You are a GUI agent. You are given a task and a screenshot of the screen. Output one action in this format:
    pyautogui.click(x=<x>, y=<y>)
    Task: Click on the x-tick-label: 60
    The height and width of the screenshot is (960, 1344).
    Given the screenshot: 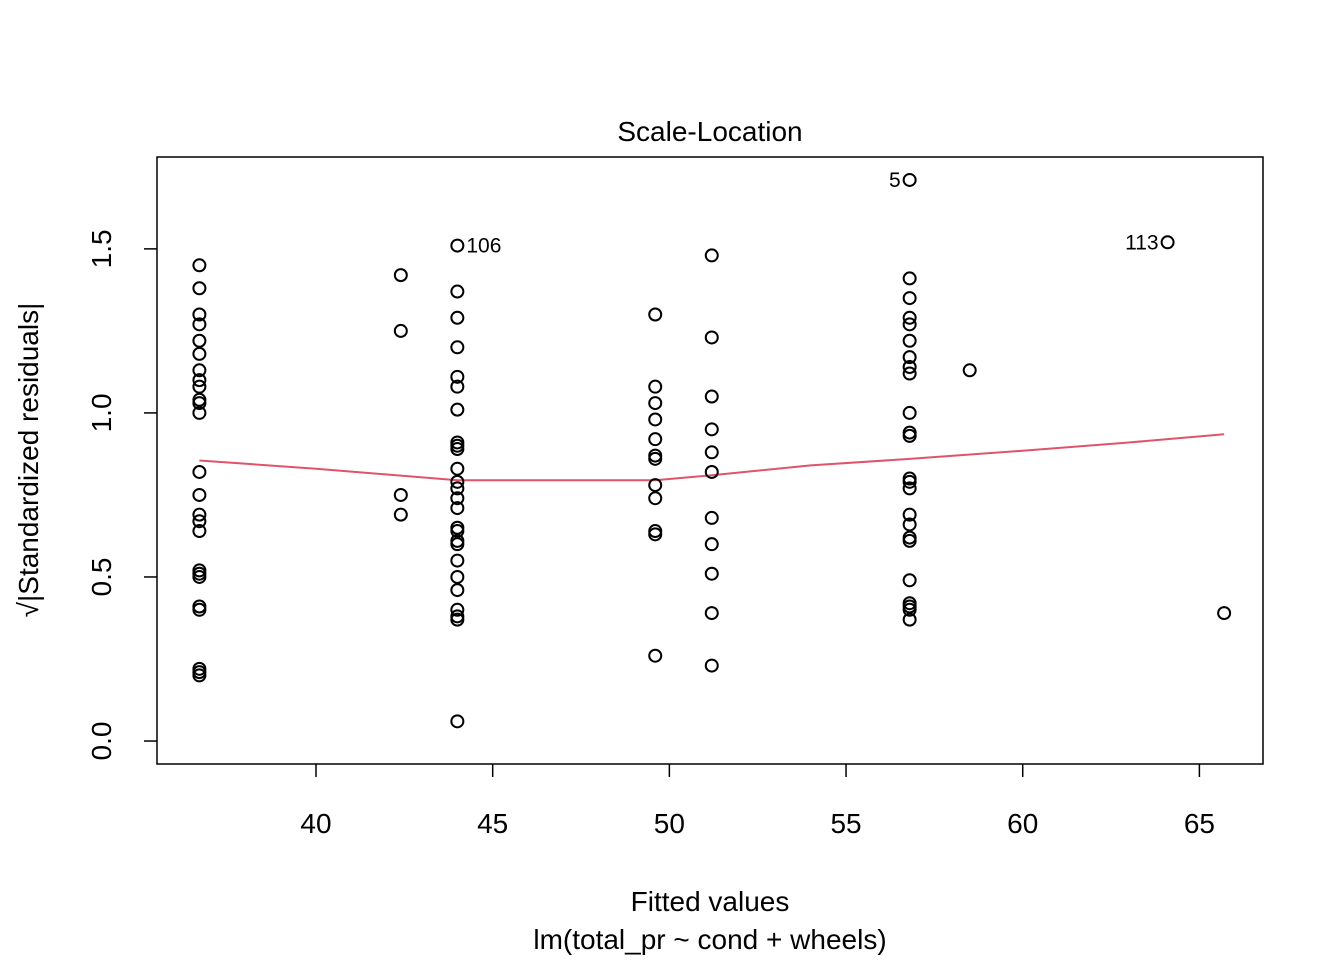 What is the action you would take?
    pyautogui.click(x=1022, y=823)
    